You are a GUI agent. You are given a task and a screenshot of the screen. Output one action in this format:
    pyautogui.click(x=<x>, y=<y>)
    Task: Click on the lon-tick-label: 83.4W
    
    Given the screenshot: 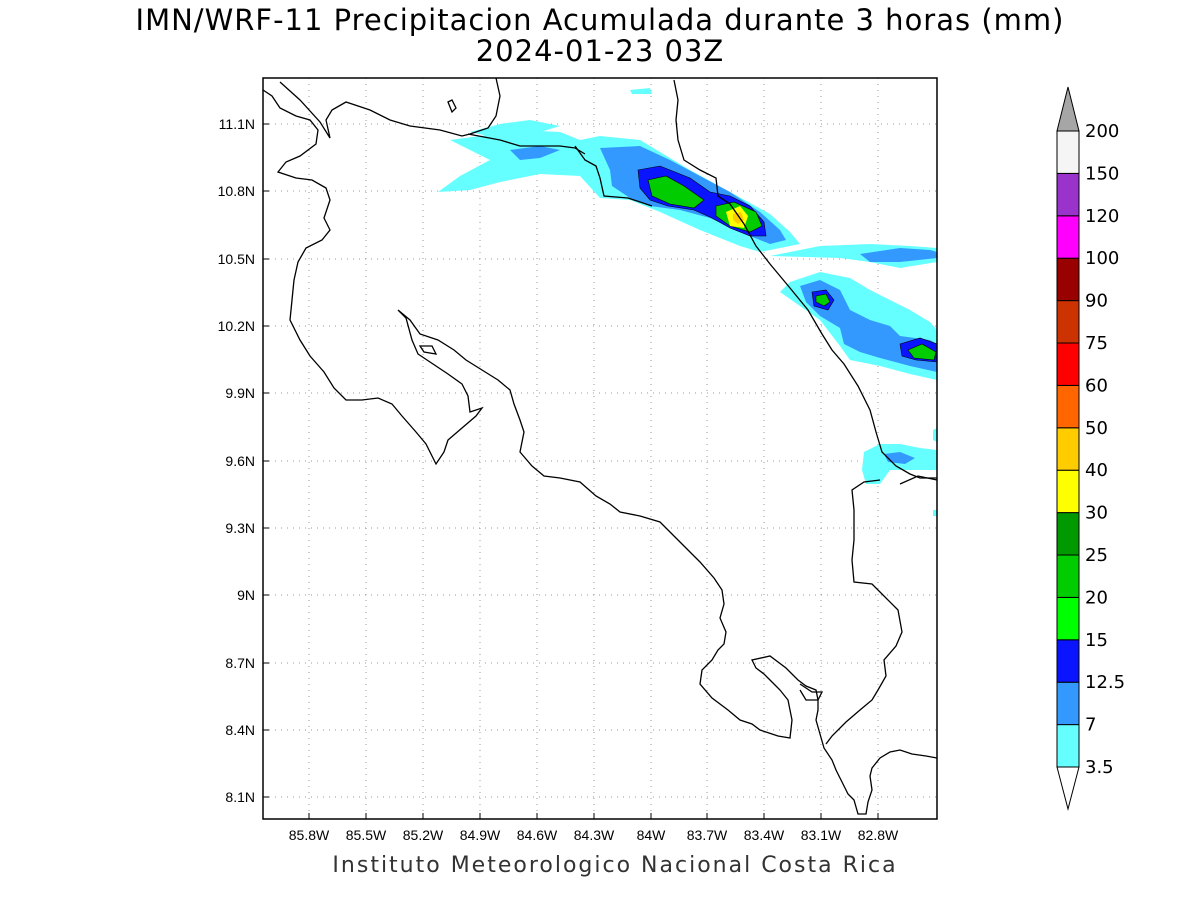 What is the action you would take?
    pyautogui.click(x=764, y=835)
    